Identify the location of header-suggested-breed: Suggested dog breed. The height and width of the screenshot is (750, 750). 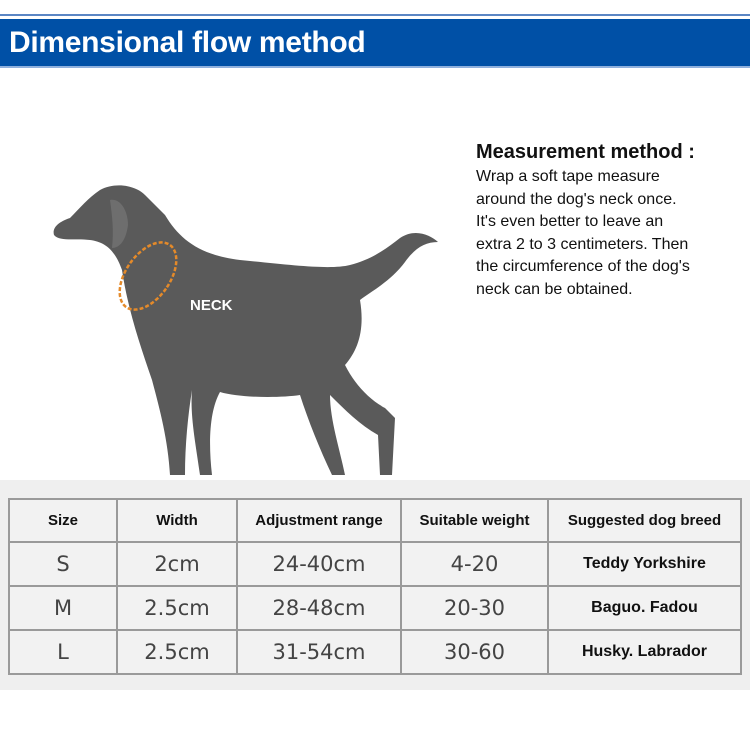
(644, 520).